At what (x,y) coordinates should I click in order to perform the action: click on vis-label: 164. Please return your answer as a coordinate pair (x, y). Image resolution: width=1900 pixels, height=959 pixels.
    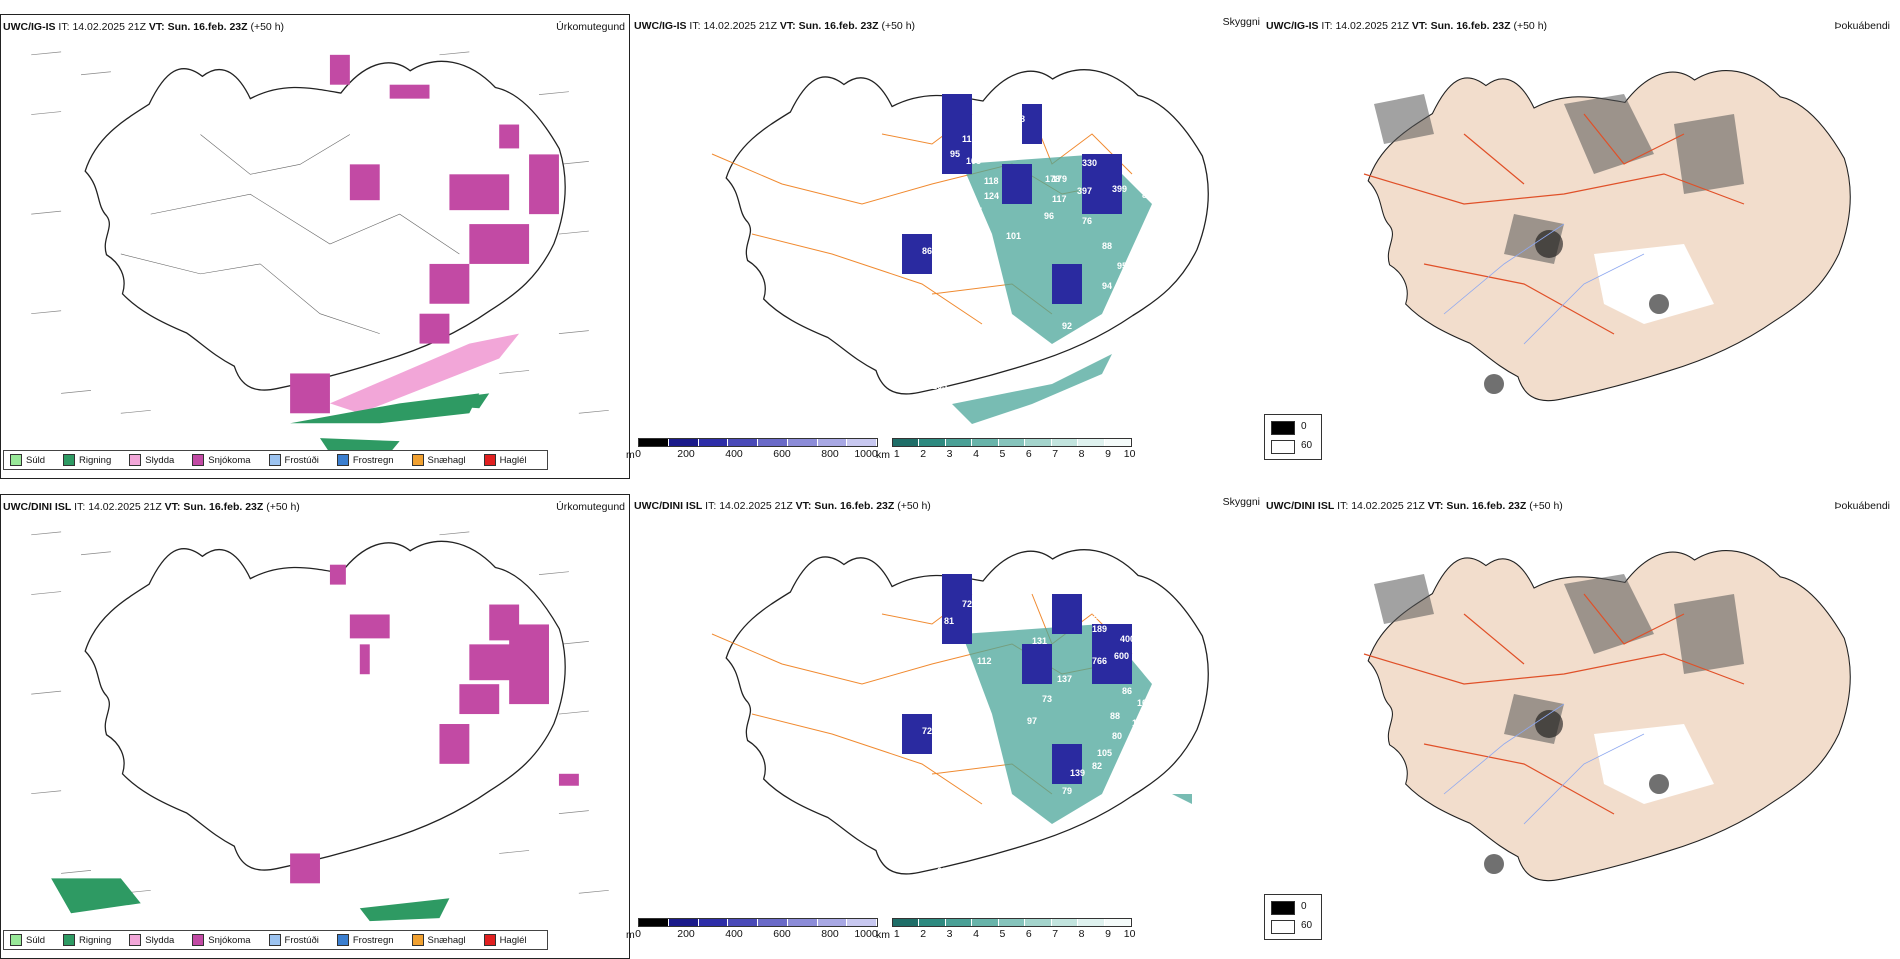
    Looking at the image, I should click on (1094, 603).